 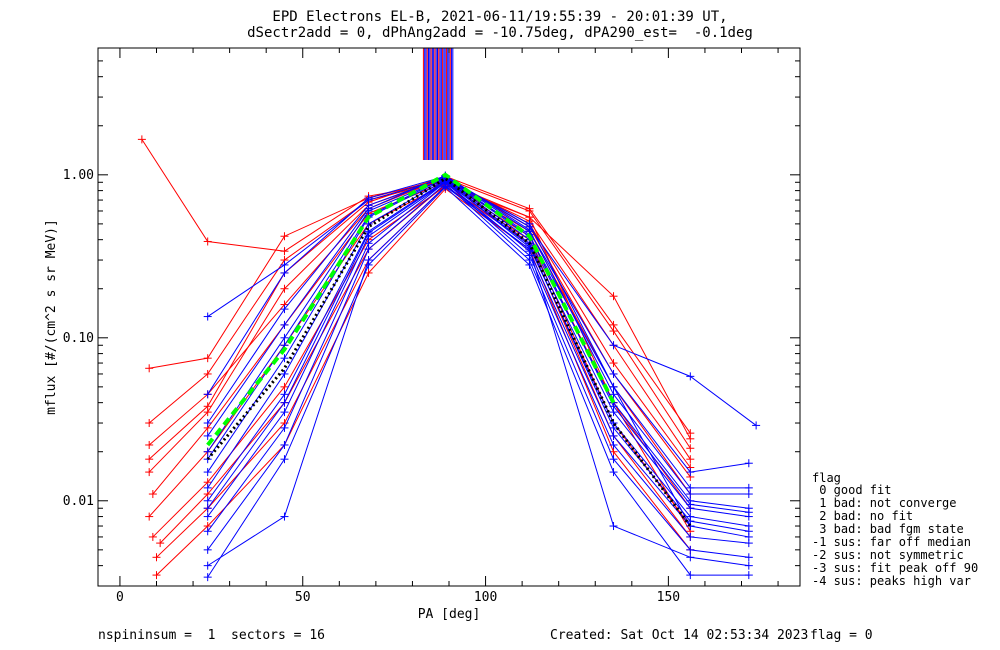 What do you see at coordinates (78, 338) in the screenshot?
I see `y-tick-label: 0.10` at bounding box center [78, 338].